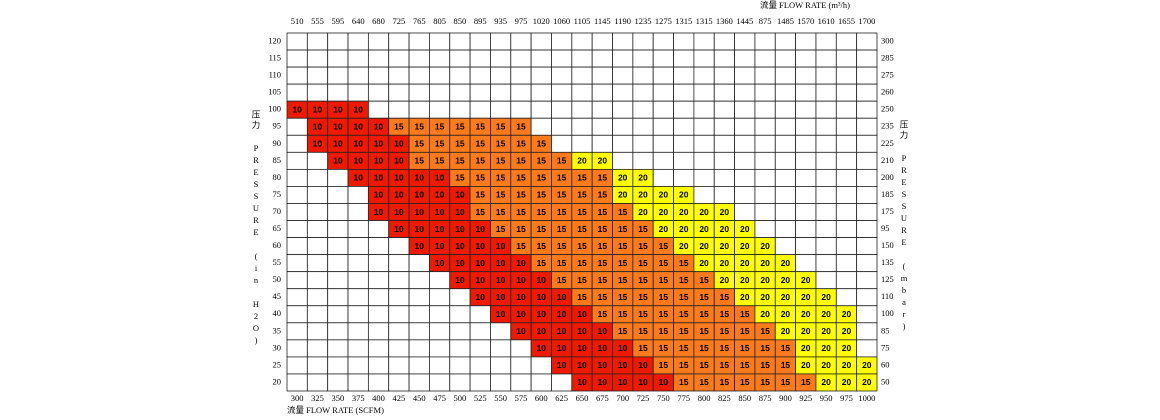 Image resolution: width=1160 pixels, height=420 pixels. What do you see at coordinates (500, 398) in the screenshot?
I see `bottom-column-label: 550` at bounding box center [500, 398].